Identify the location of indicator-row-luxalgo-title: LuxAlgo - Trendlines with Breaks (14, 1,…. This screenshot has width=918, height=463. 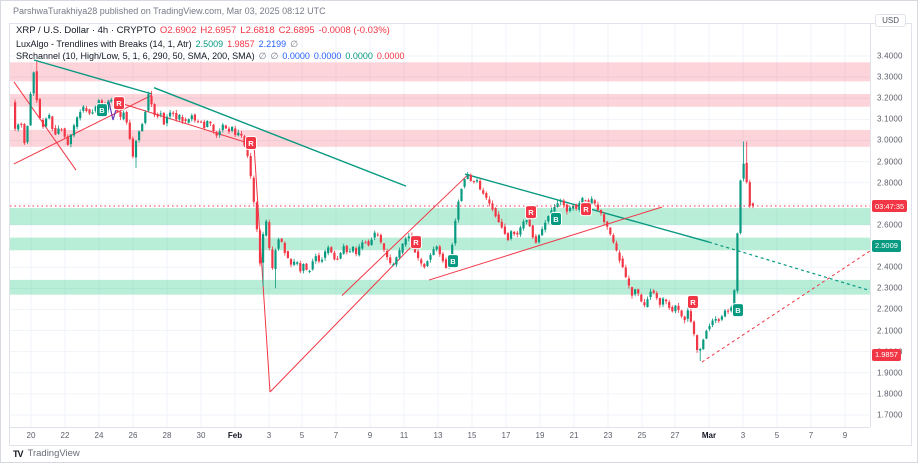
(104, 43).